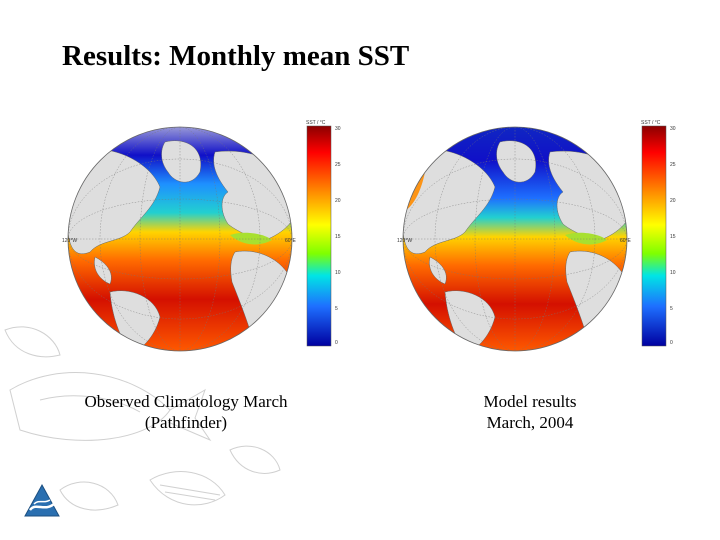 Image resolution: width=720 pixels, height=540 pixels. I want to click on model-caption-line1: Model results, so click(530, 401).